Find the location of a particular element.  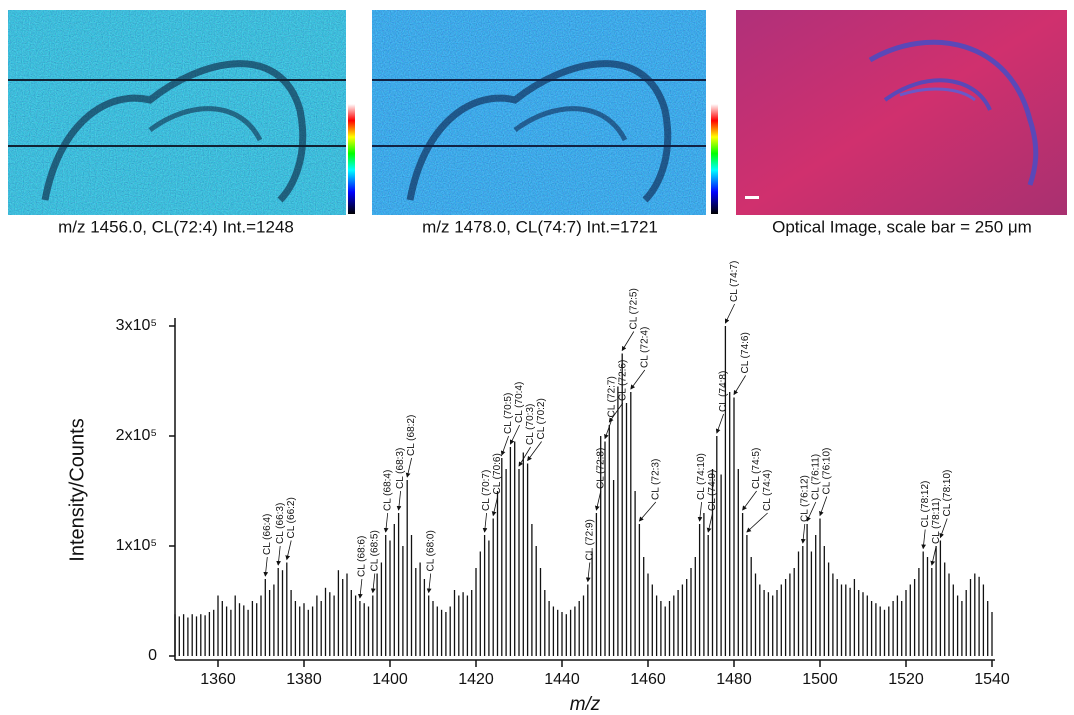

y-tick-label: 2x10⁵ is located at coordinates (136, 435).